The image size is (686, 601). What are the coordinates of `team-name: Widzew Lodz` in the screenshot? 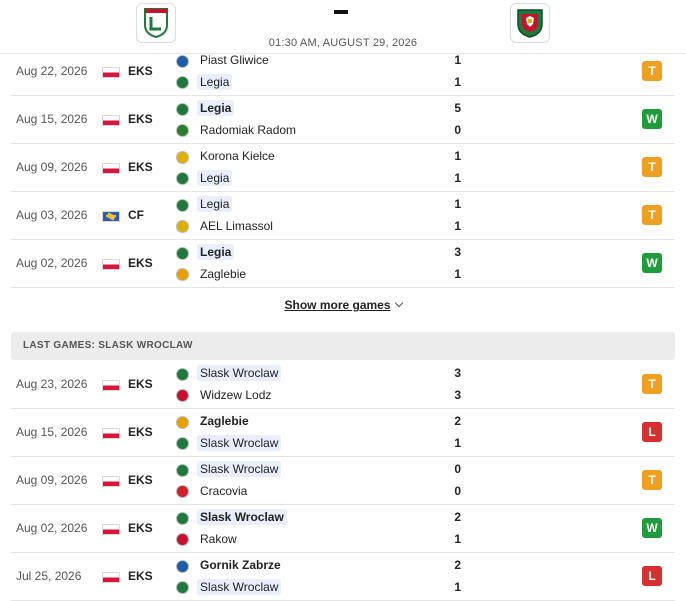 It's located at (236, 395).